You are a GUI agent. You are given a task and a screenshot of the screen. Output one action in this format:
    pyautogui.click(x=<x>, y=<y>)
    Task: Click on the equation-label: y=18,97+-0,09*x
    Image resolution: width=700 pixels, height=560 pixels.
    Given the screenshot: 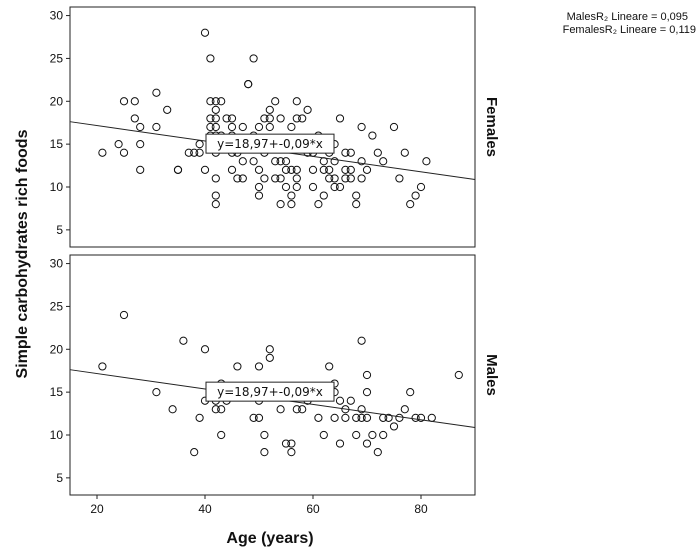 What is the action you would take?
    pyautogui.click(x=270, y=392)
    